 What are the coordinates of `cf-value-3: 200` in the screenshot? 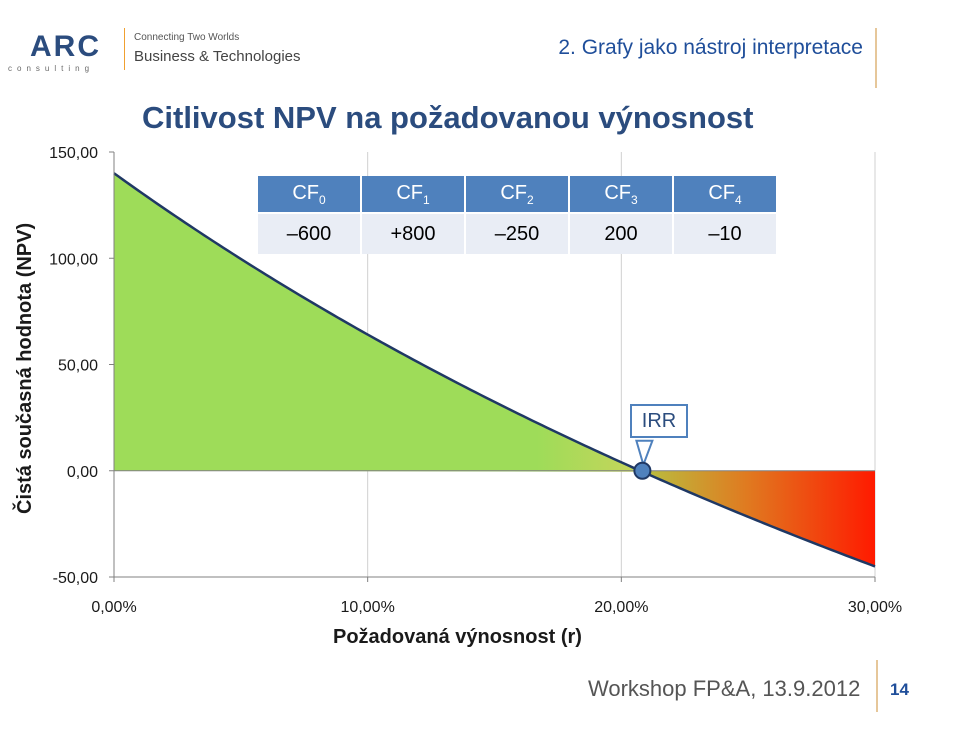 It's located at (621, 233).